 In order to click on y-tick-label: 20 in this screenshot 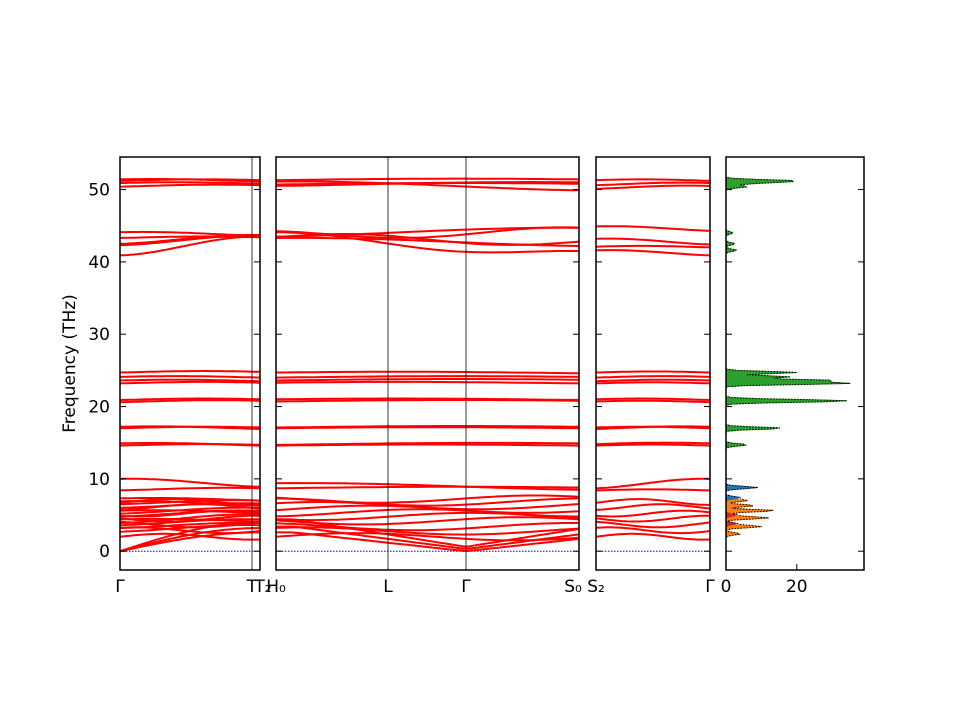, I will do `click(99, 408)`.